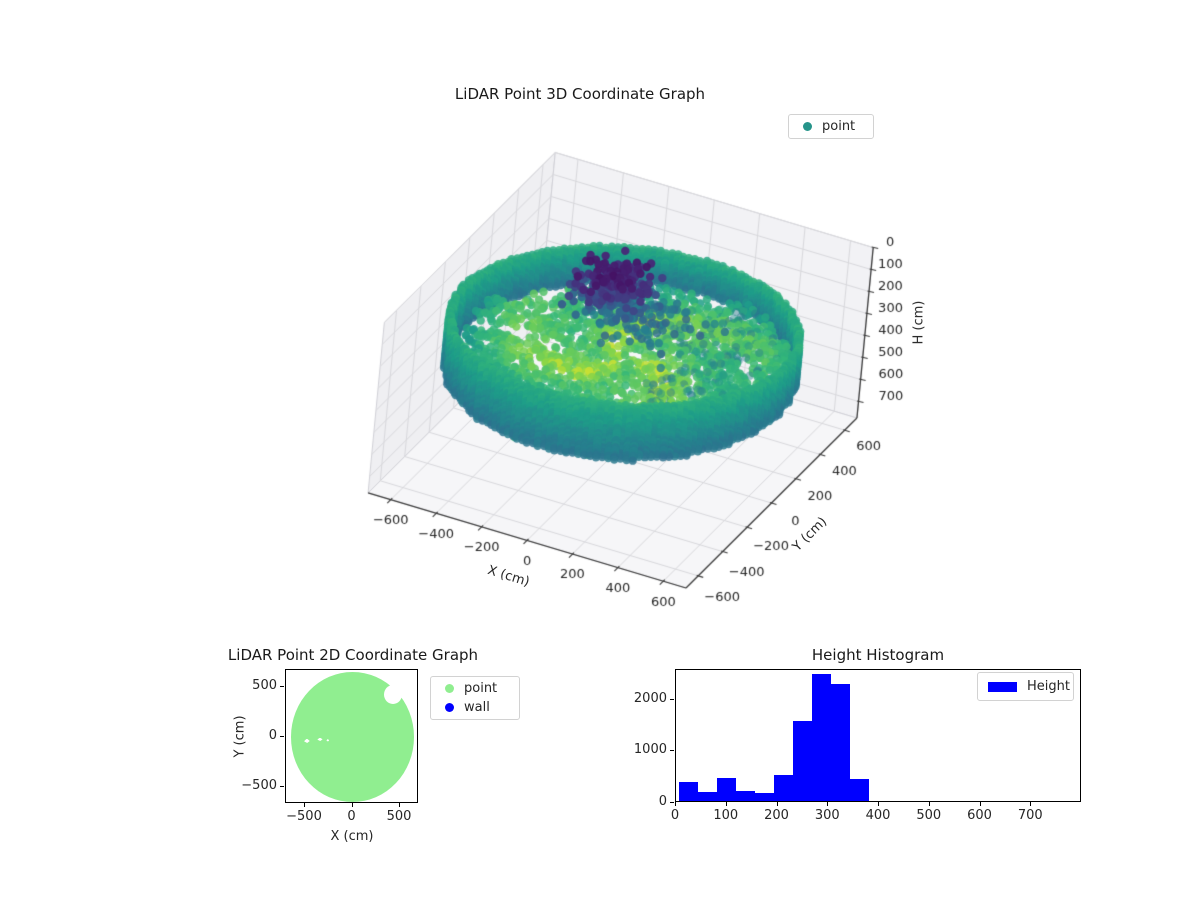  I want to click on histogram-legend: Height, so click(1025, 686).